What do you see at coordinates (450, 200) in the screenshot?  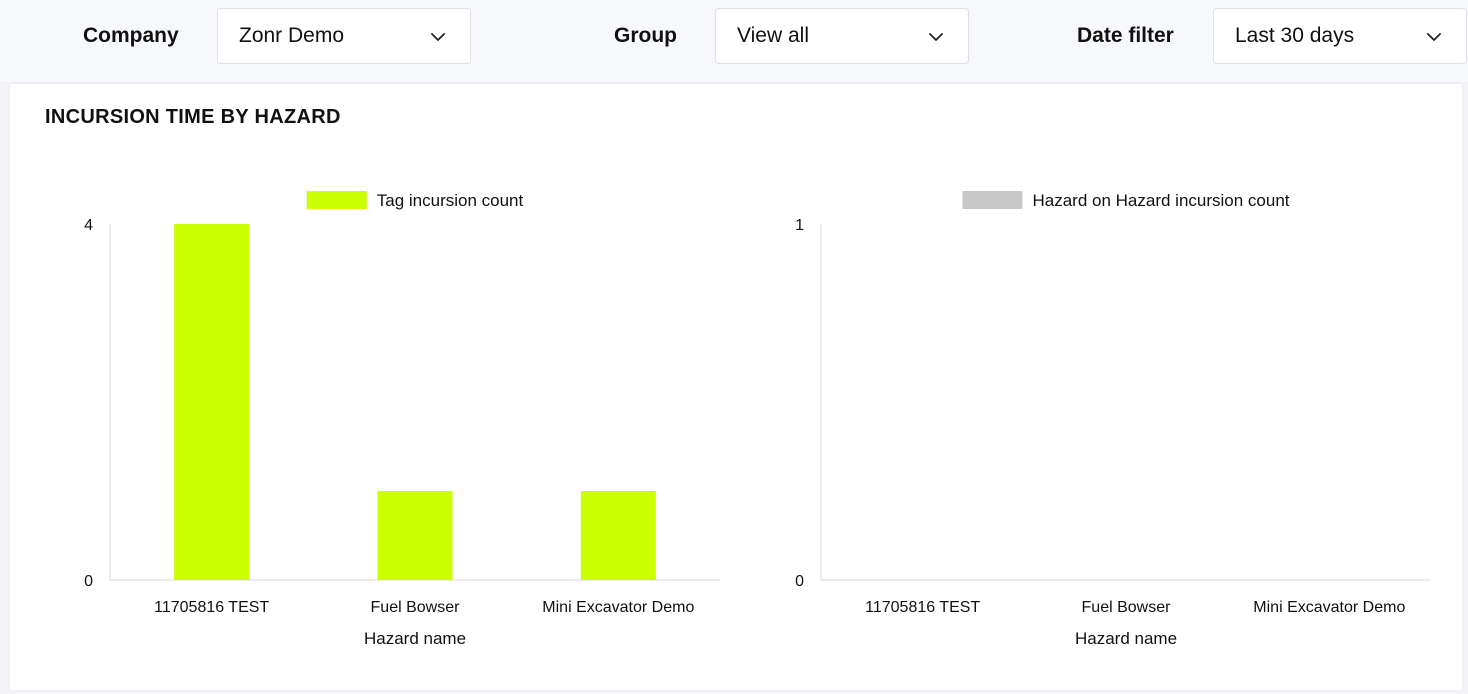 I see `chart1-legend-label: Tag incursion count` at bounding box center [450, 200].